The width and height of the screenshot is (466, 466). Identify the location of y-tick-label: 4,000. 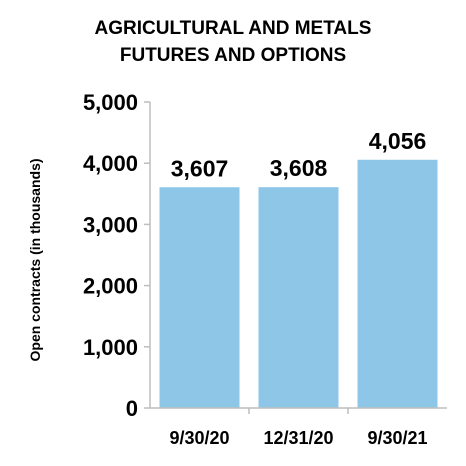
(110, 163).